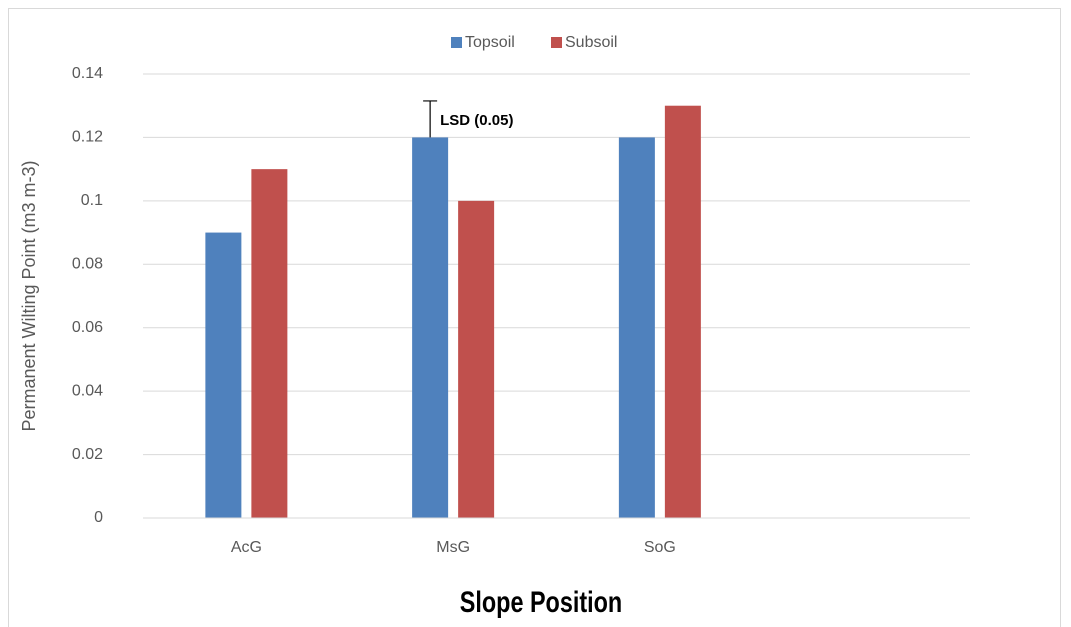  I want to click on y-tick-label: 0.06, so click(87, 327).